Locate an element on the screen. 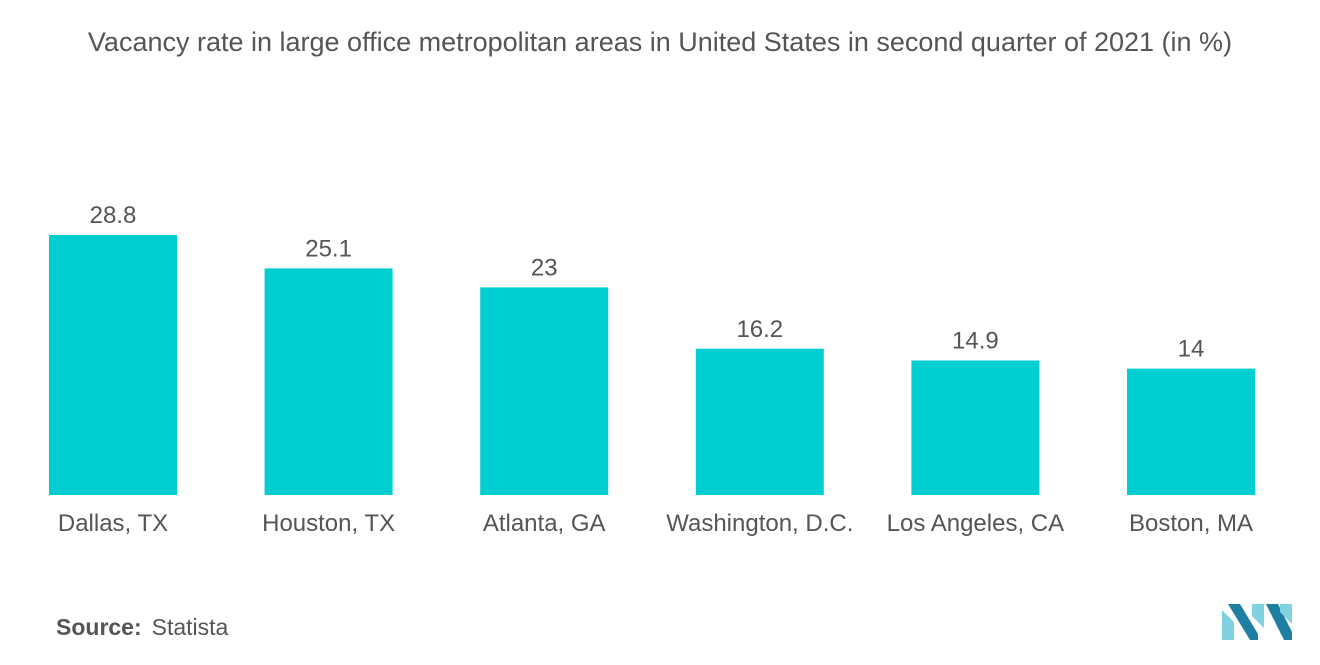  category-label-1: Houston, TX is located at coordinates (328, 523).